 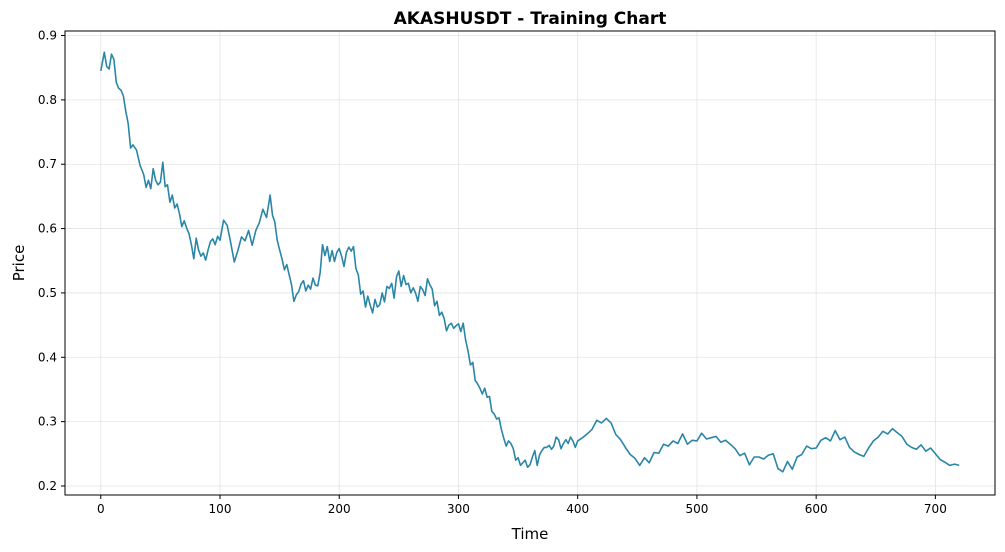 I want to click on y-axis-label: Price, so click(x=19, y=263).